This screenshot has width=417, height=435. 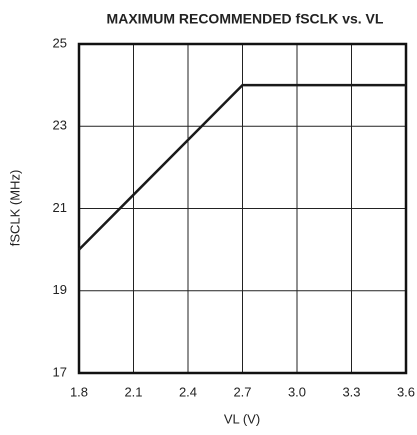 I want to click on y-tick-label: 19, so click(x=60, y=289).